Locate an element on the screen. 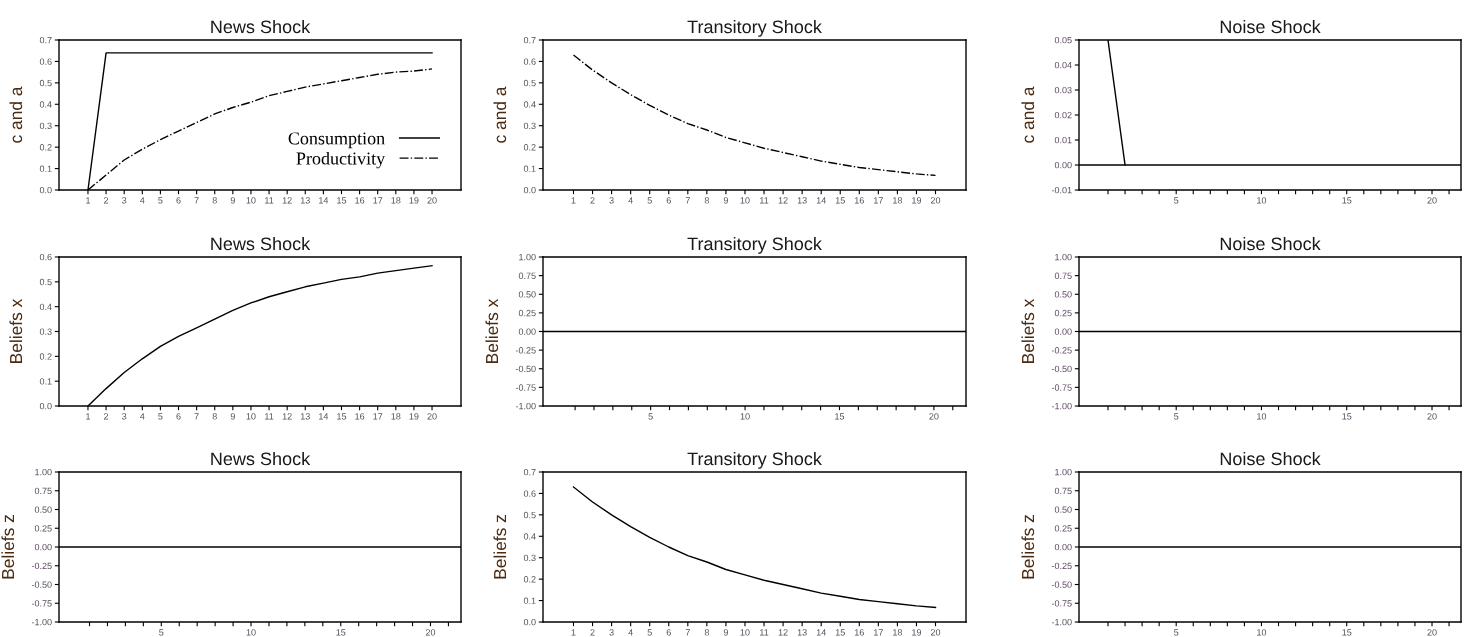 The width and height of the screenshot is (1464, 637). x-tick-label: 16 is located at coordinates (859, 632).